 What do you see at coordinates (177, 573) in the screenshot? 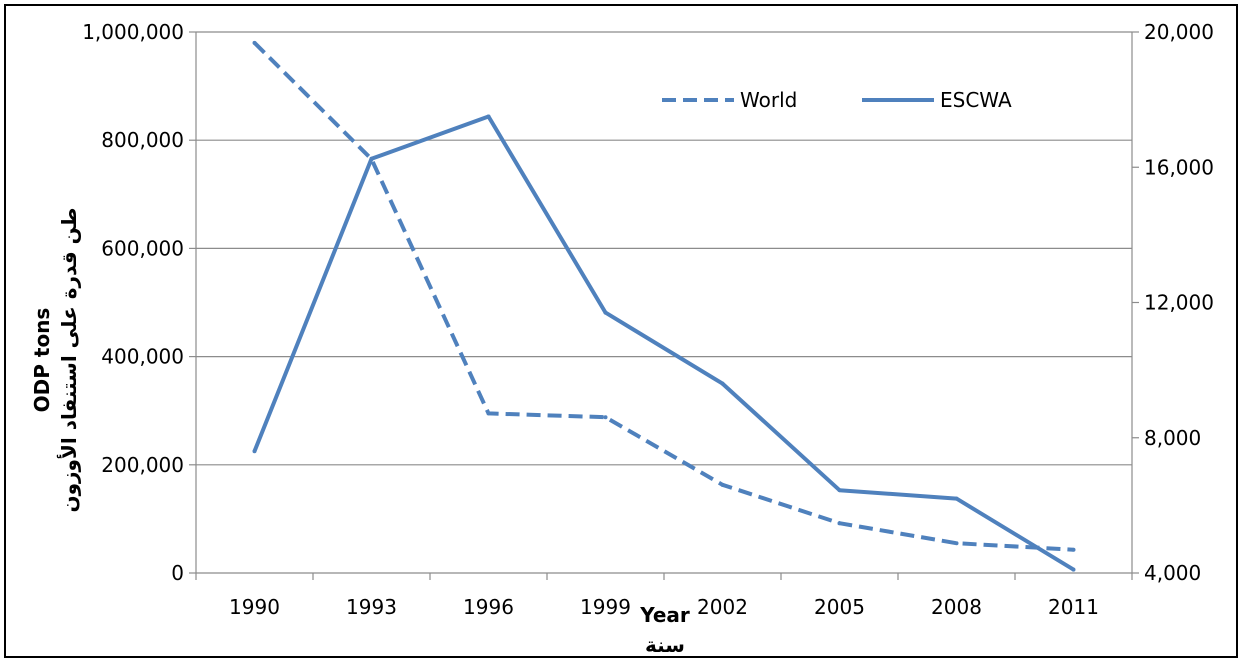
I see `left-tick-label: 0` at bounding box center [177, 573].